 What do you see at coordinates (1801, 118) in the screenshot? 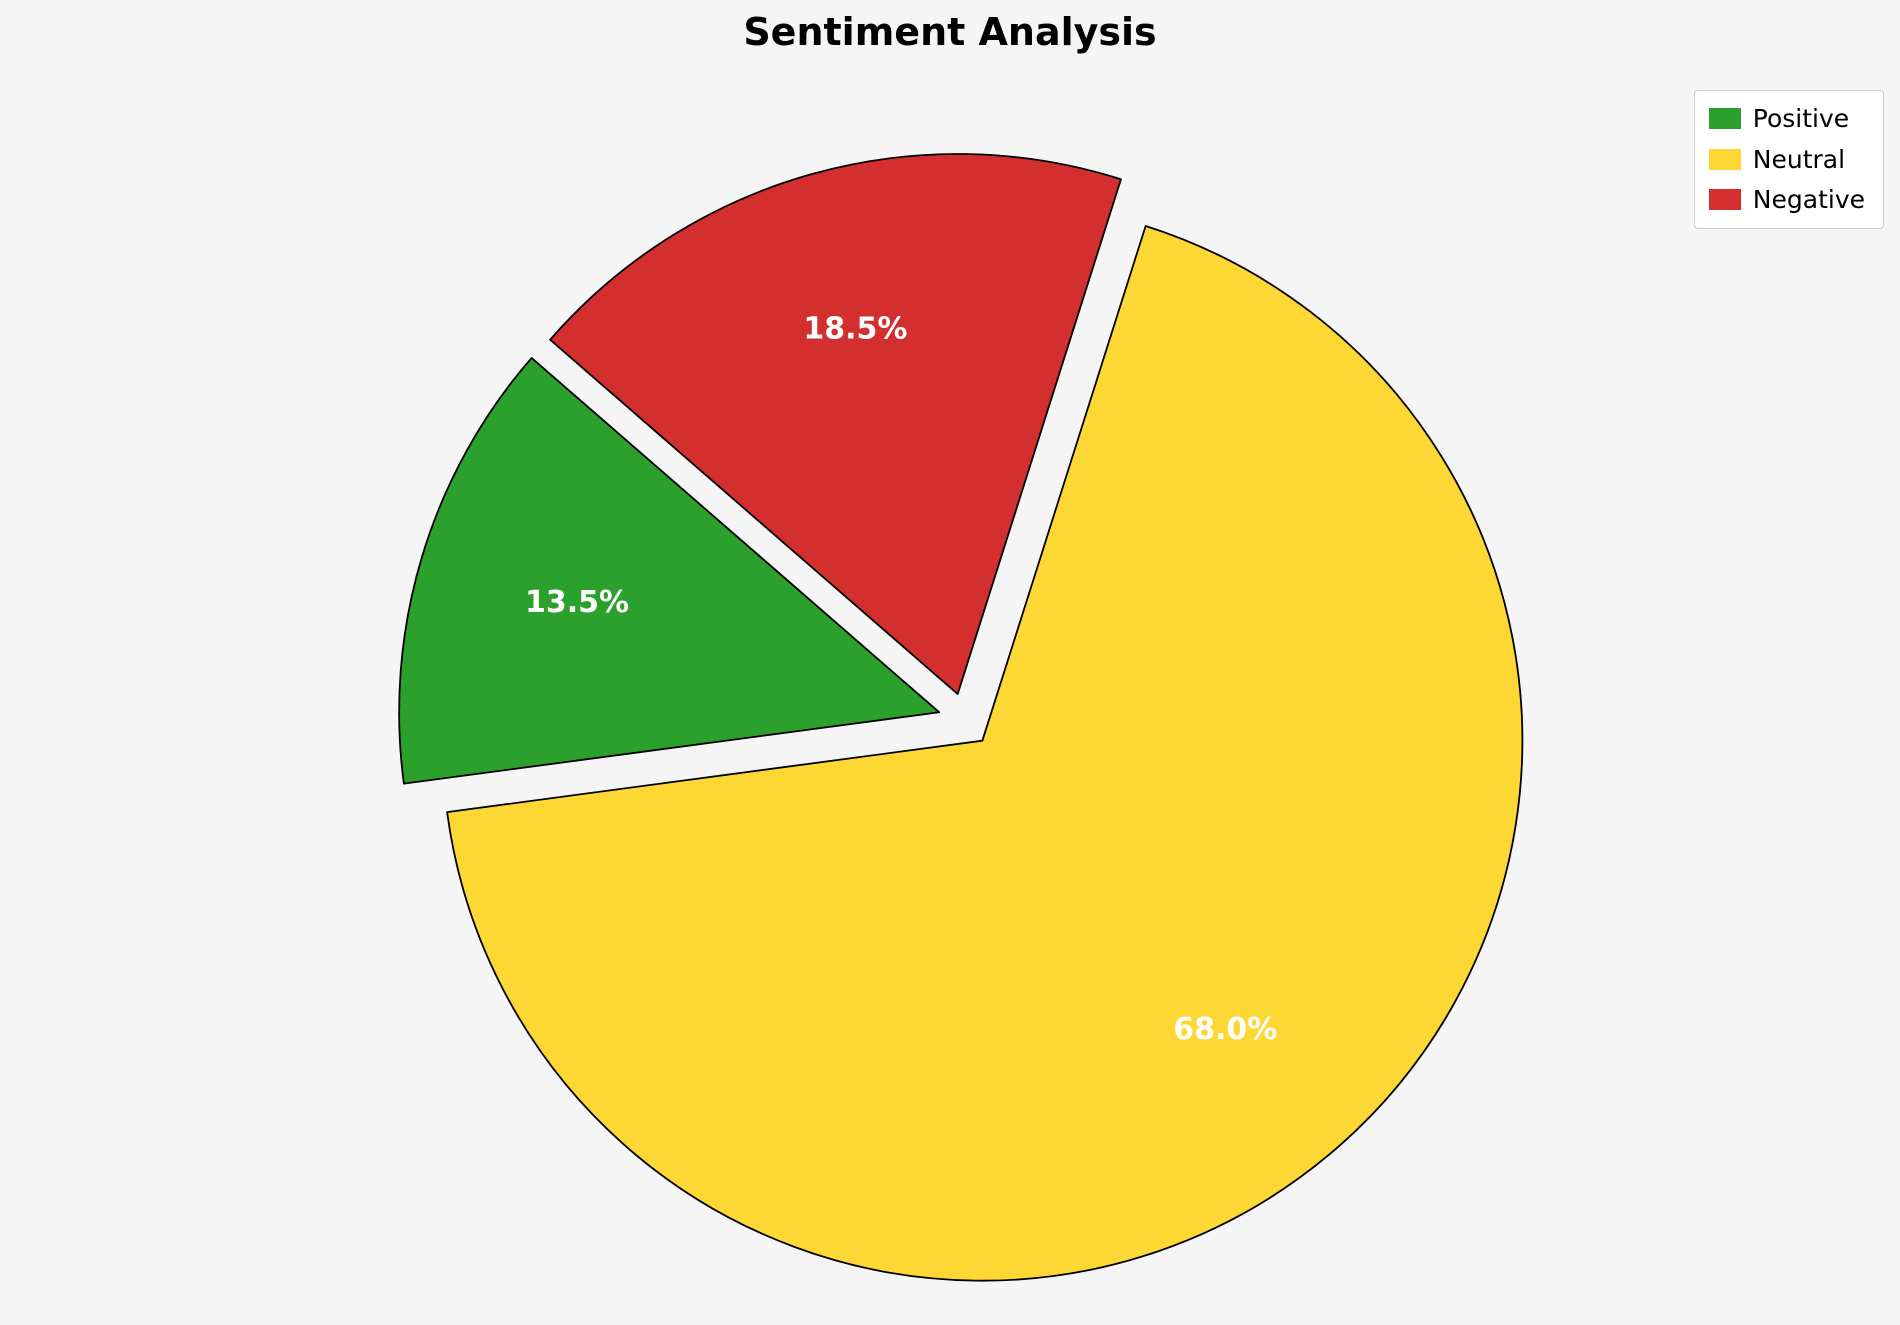
I see `legend-label-positive: Positive` at bounding box center [1801, 118].